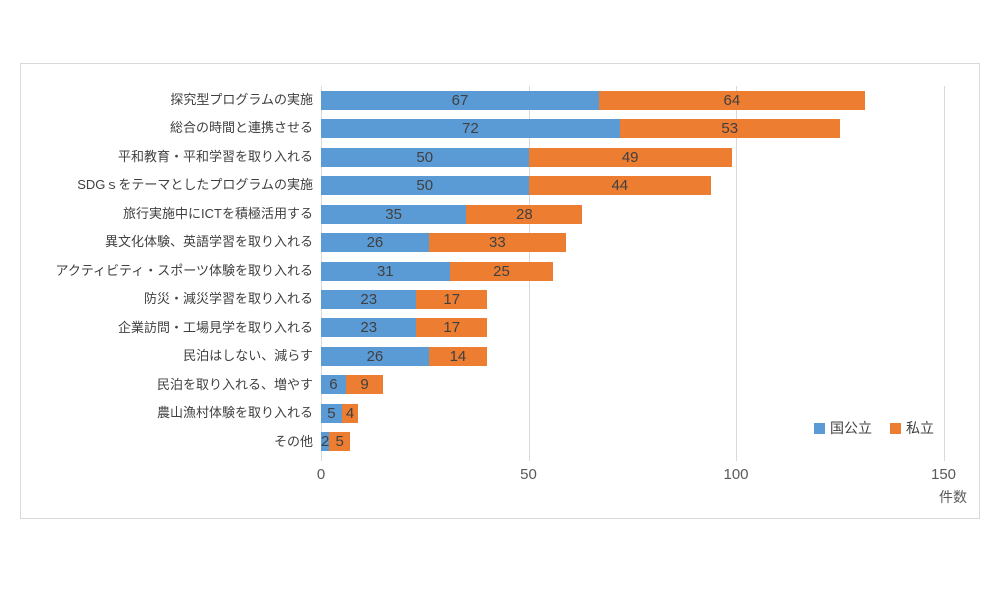 This screenshot has width=1000, height=600. Describe the element at coordinates (736, 474) in the screenshot. I see `x-tick-label: 100` at that location.